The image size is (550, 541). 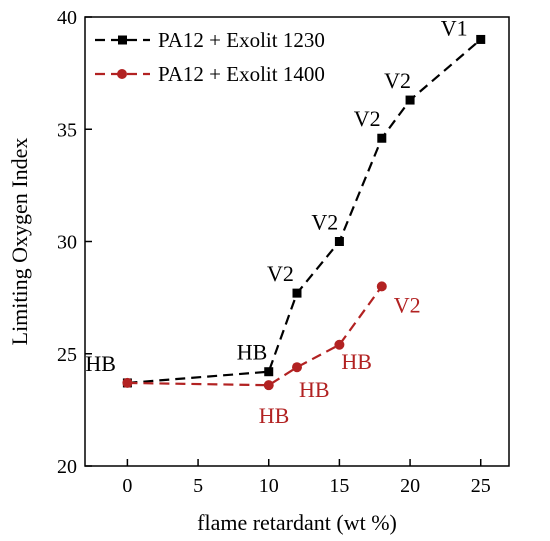 I want to click on y-tick-label: 35, so click(x=67, y=130).